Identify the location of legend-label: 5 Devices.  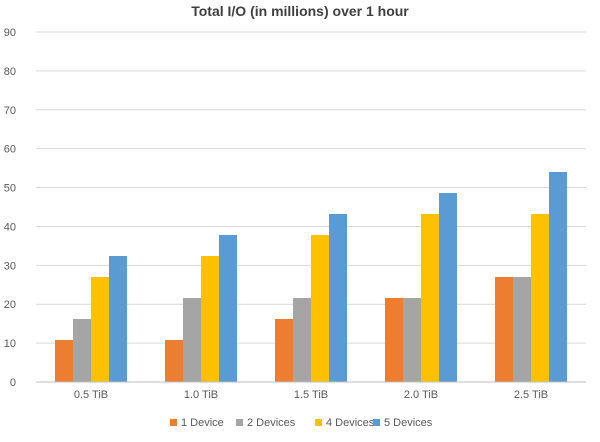
(408, 423).